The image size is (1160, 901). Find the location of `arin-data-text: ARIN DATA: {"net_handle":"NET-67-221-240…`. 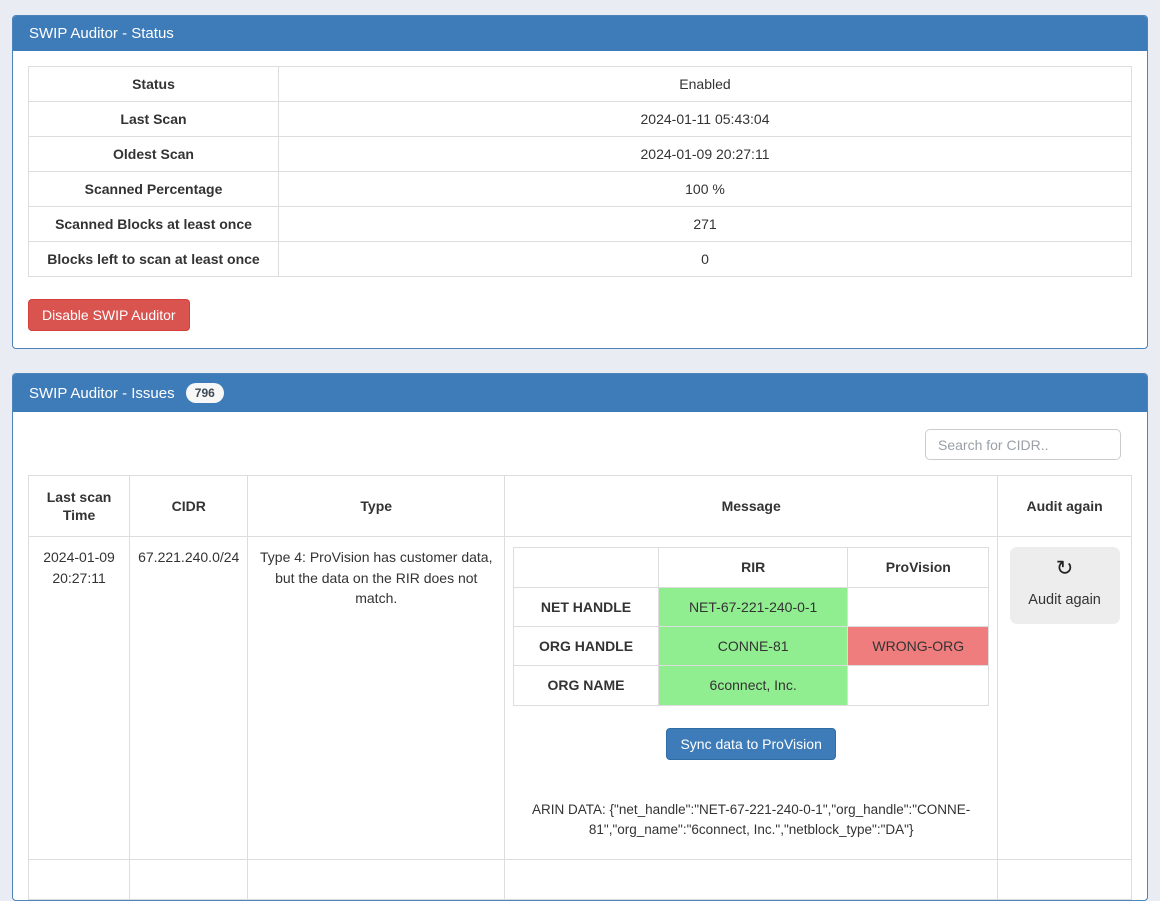

arin-data-text: ARIN DATA: {"net_handle":"NET-67-221-240… is located at coordinates (751, 819).